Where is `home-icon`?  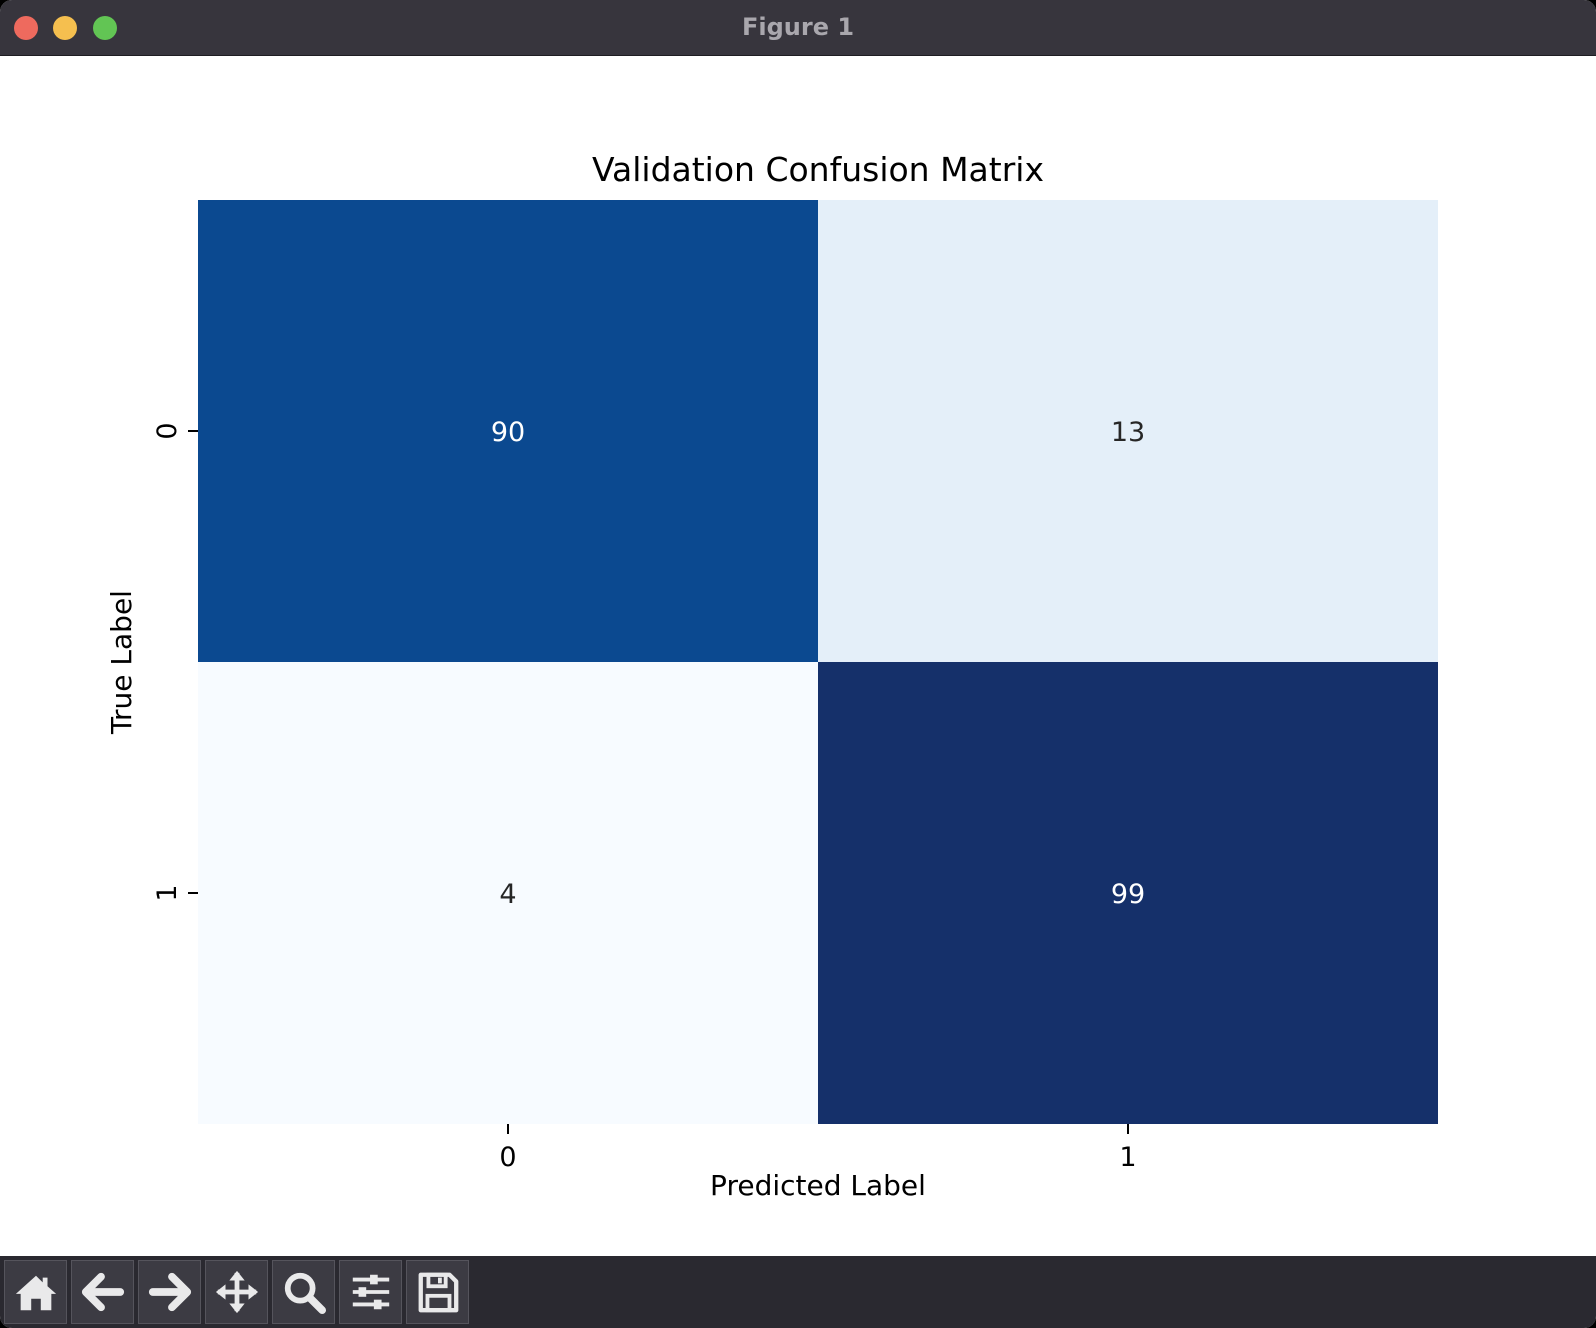 home-icon is located at coordinates (35, 1293).